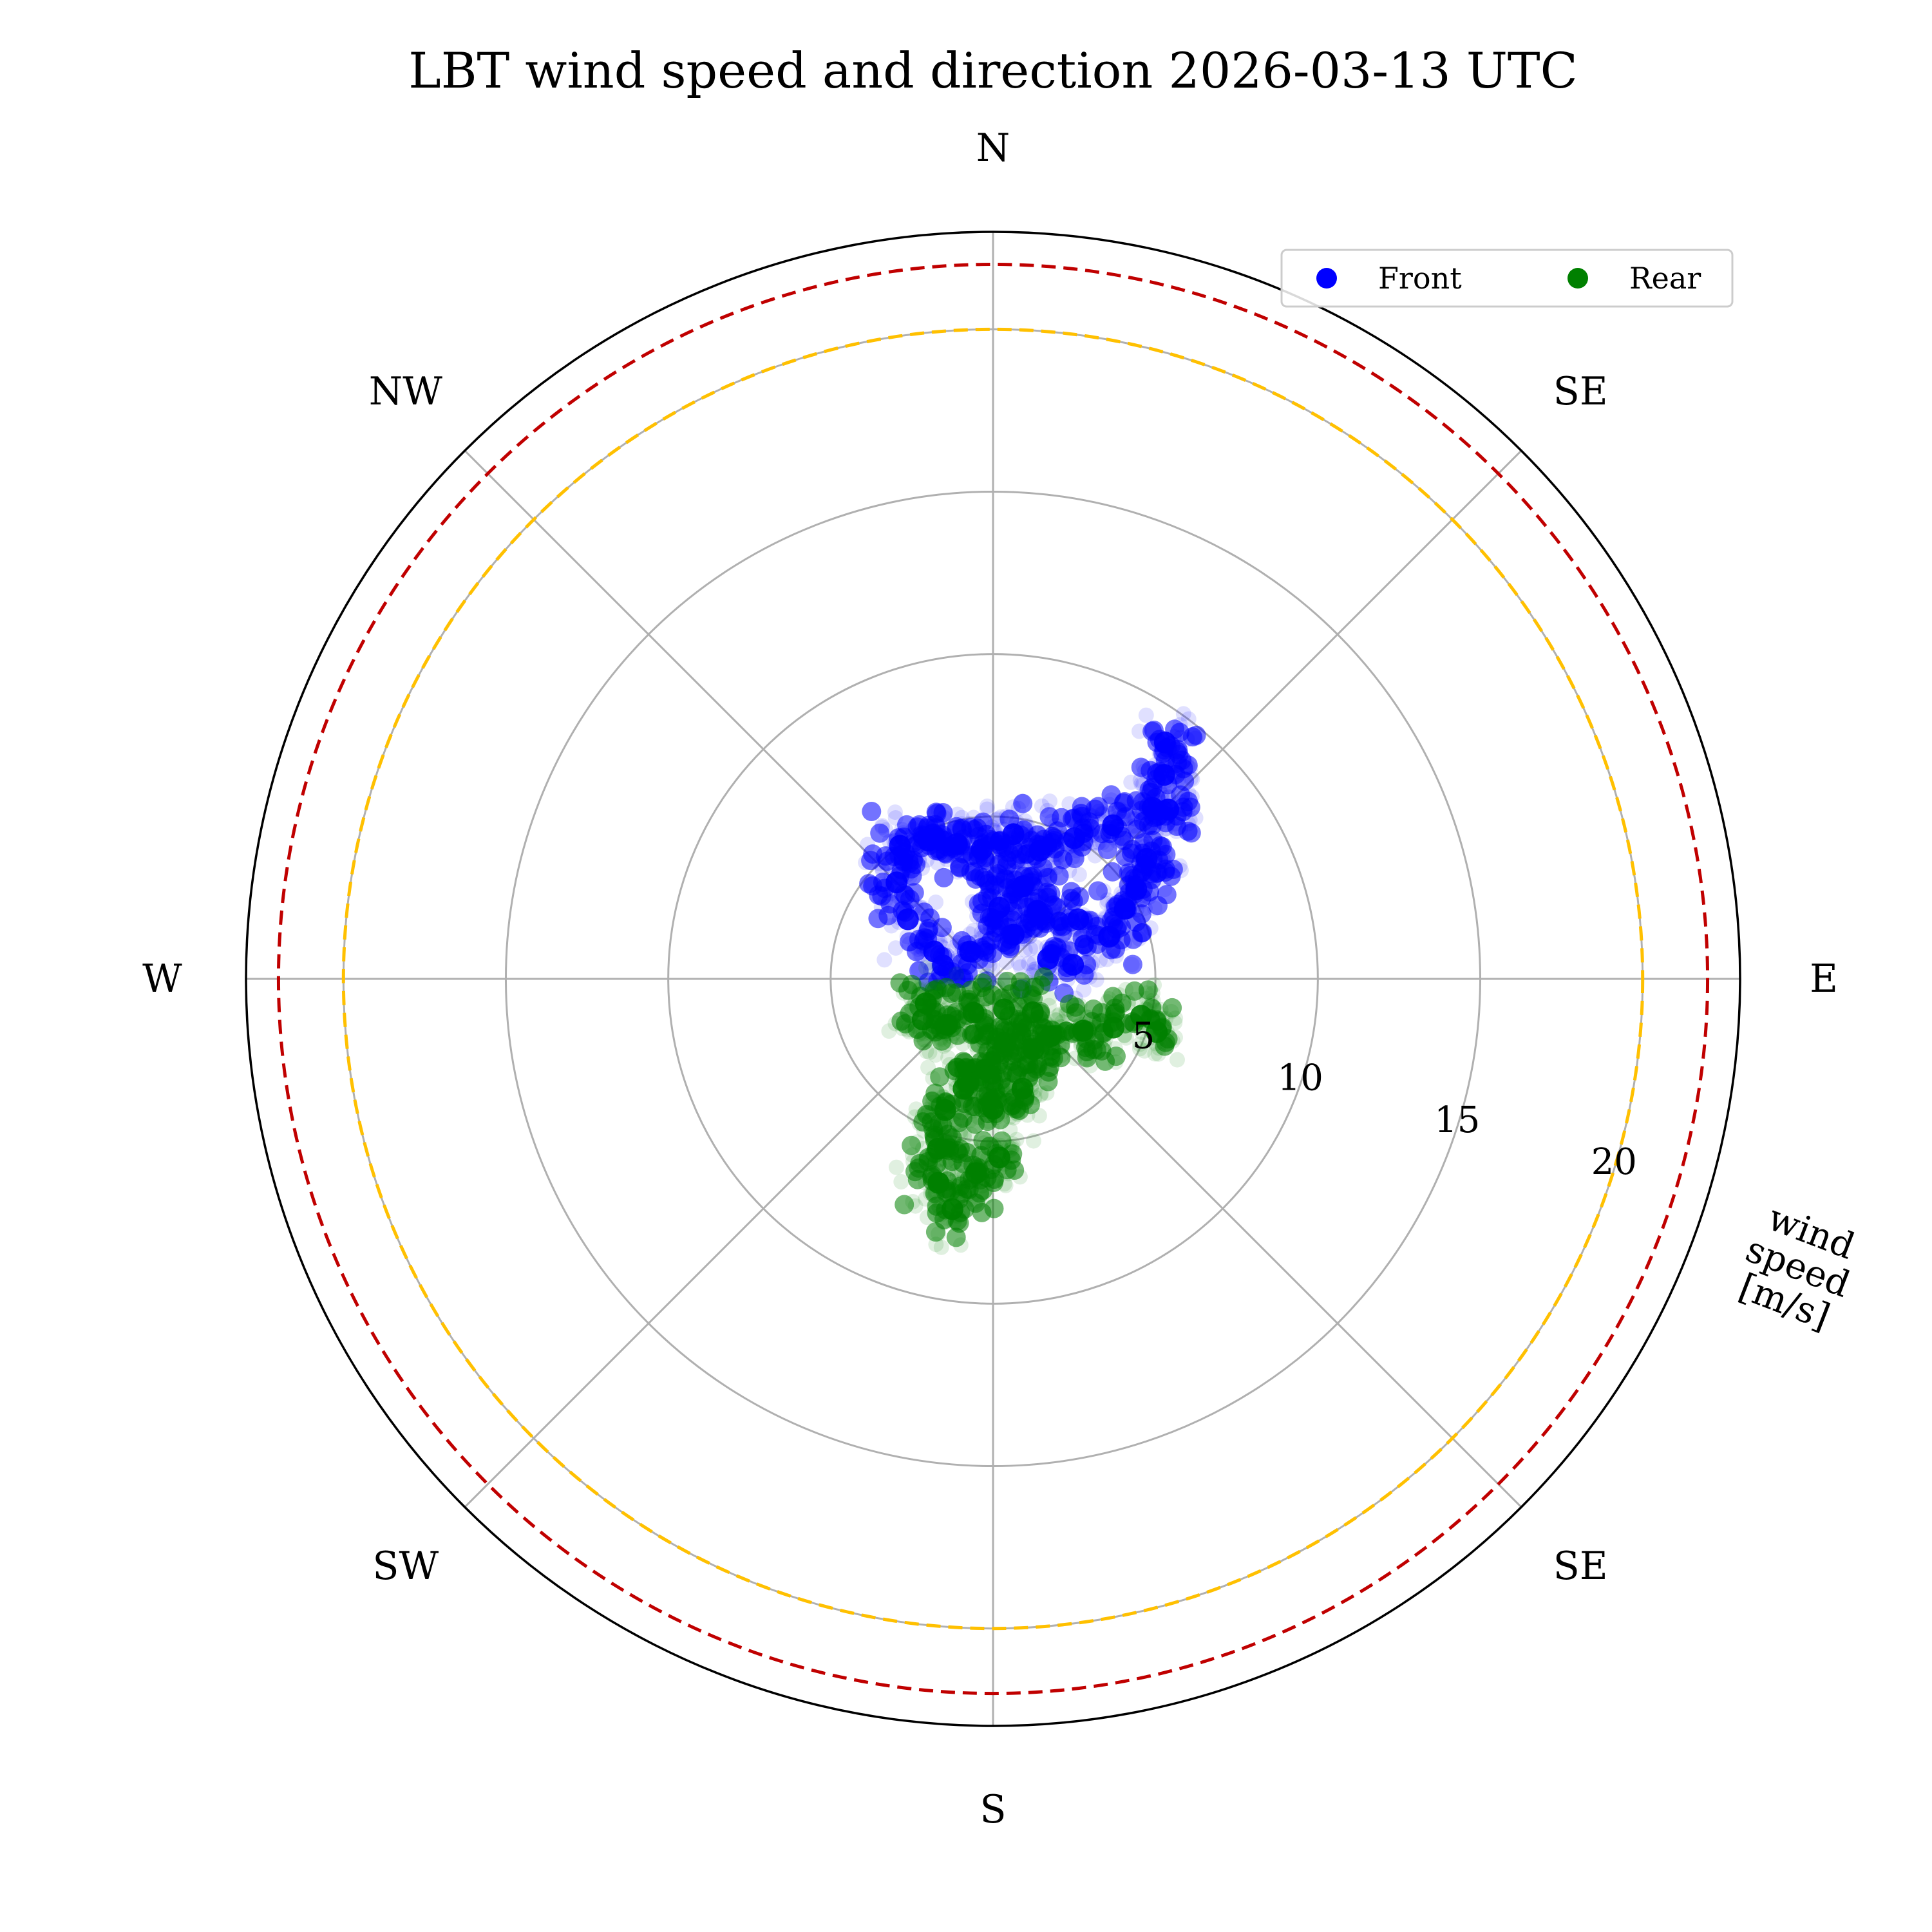 The image size is (1932, 1932). I want to click on r-tick-label: 5, so click(1143, 1036).